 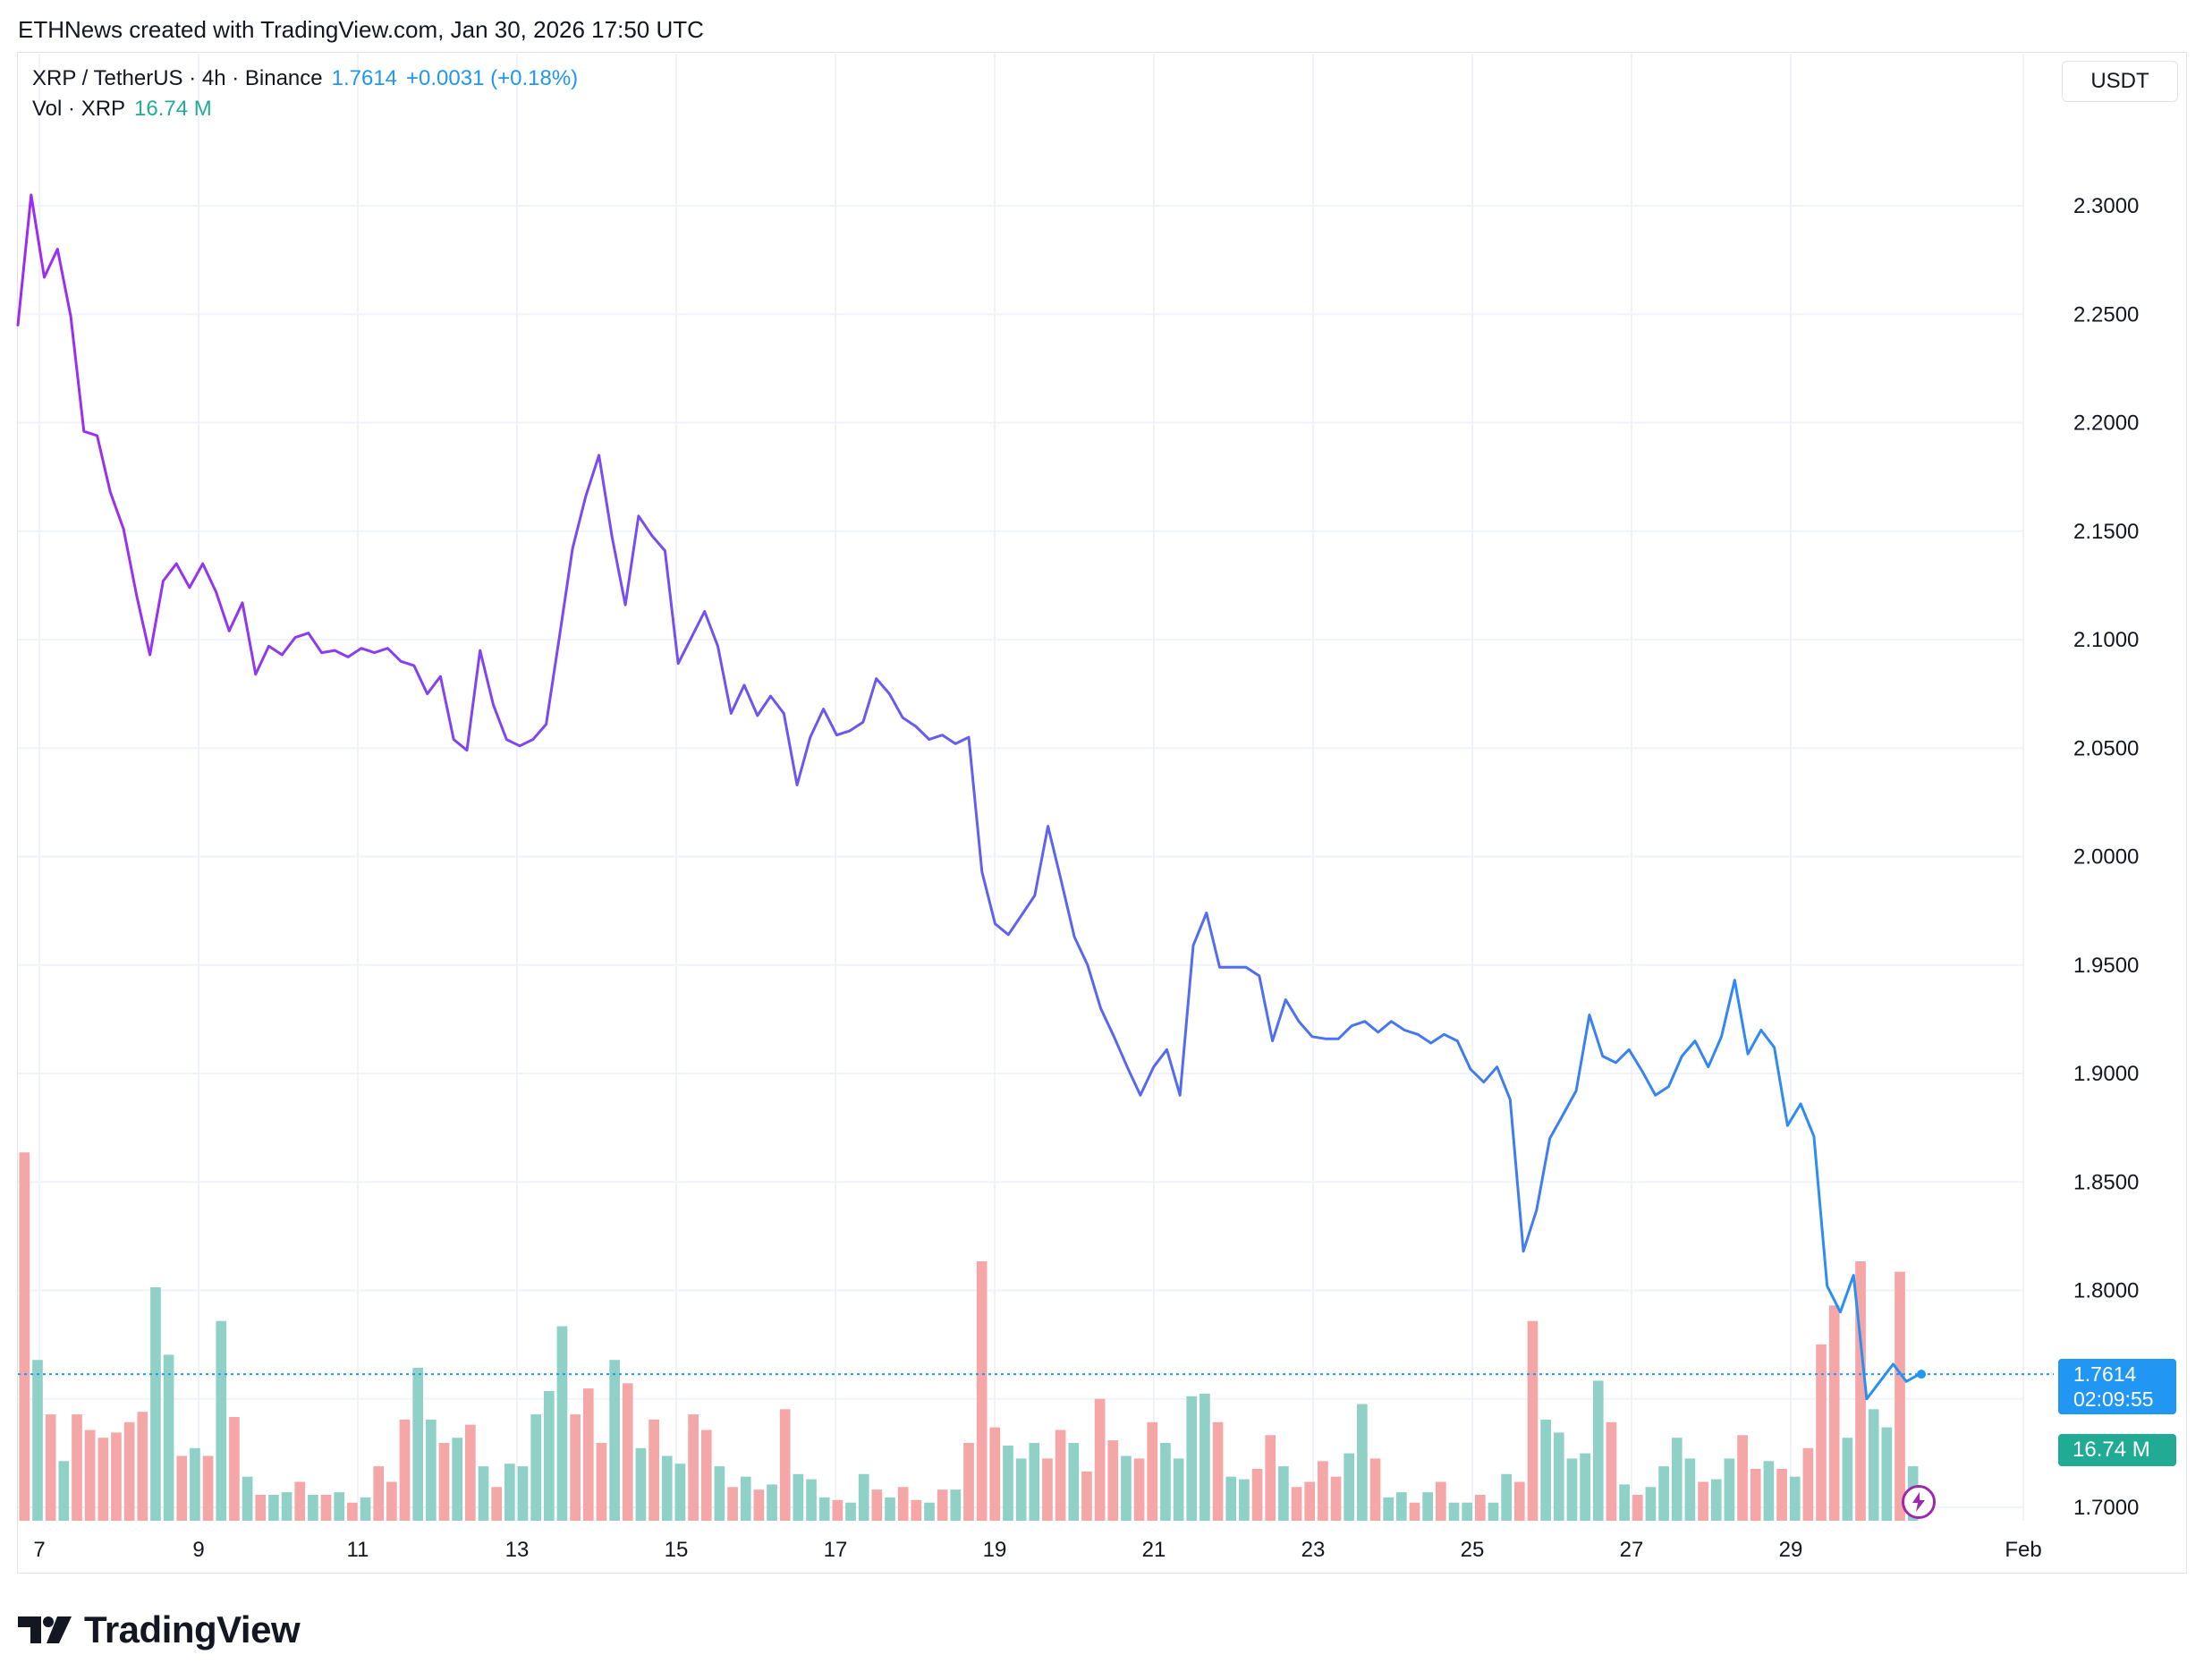 I want to click on y-tick-label-6: 2.0000, so click(x=2106, y=857).